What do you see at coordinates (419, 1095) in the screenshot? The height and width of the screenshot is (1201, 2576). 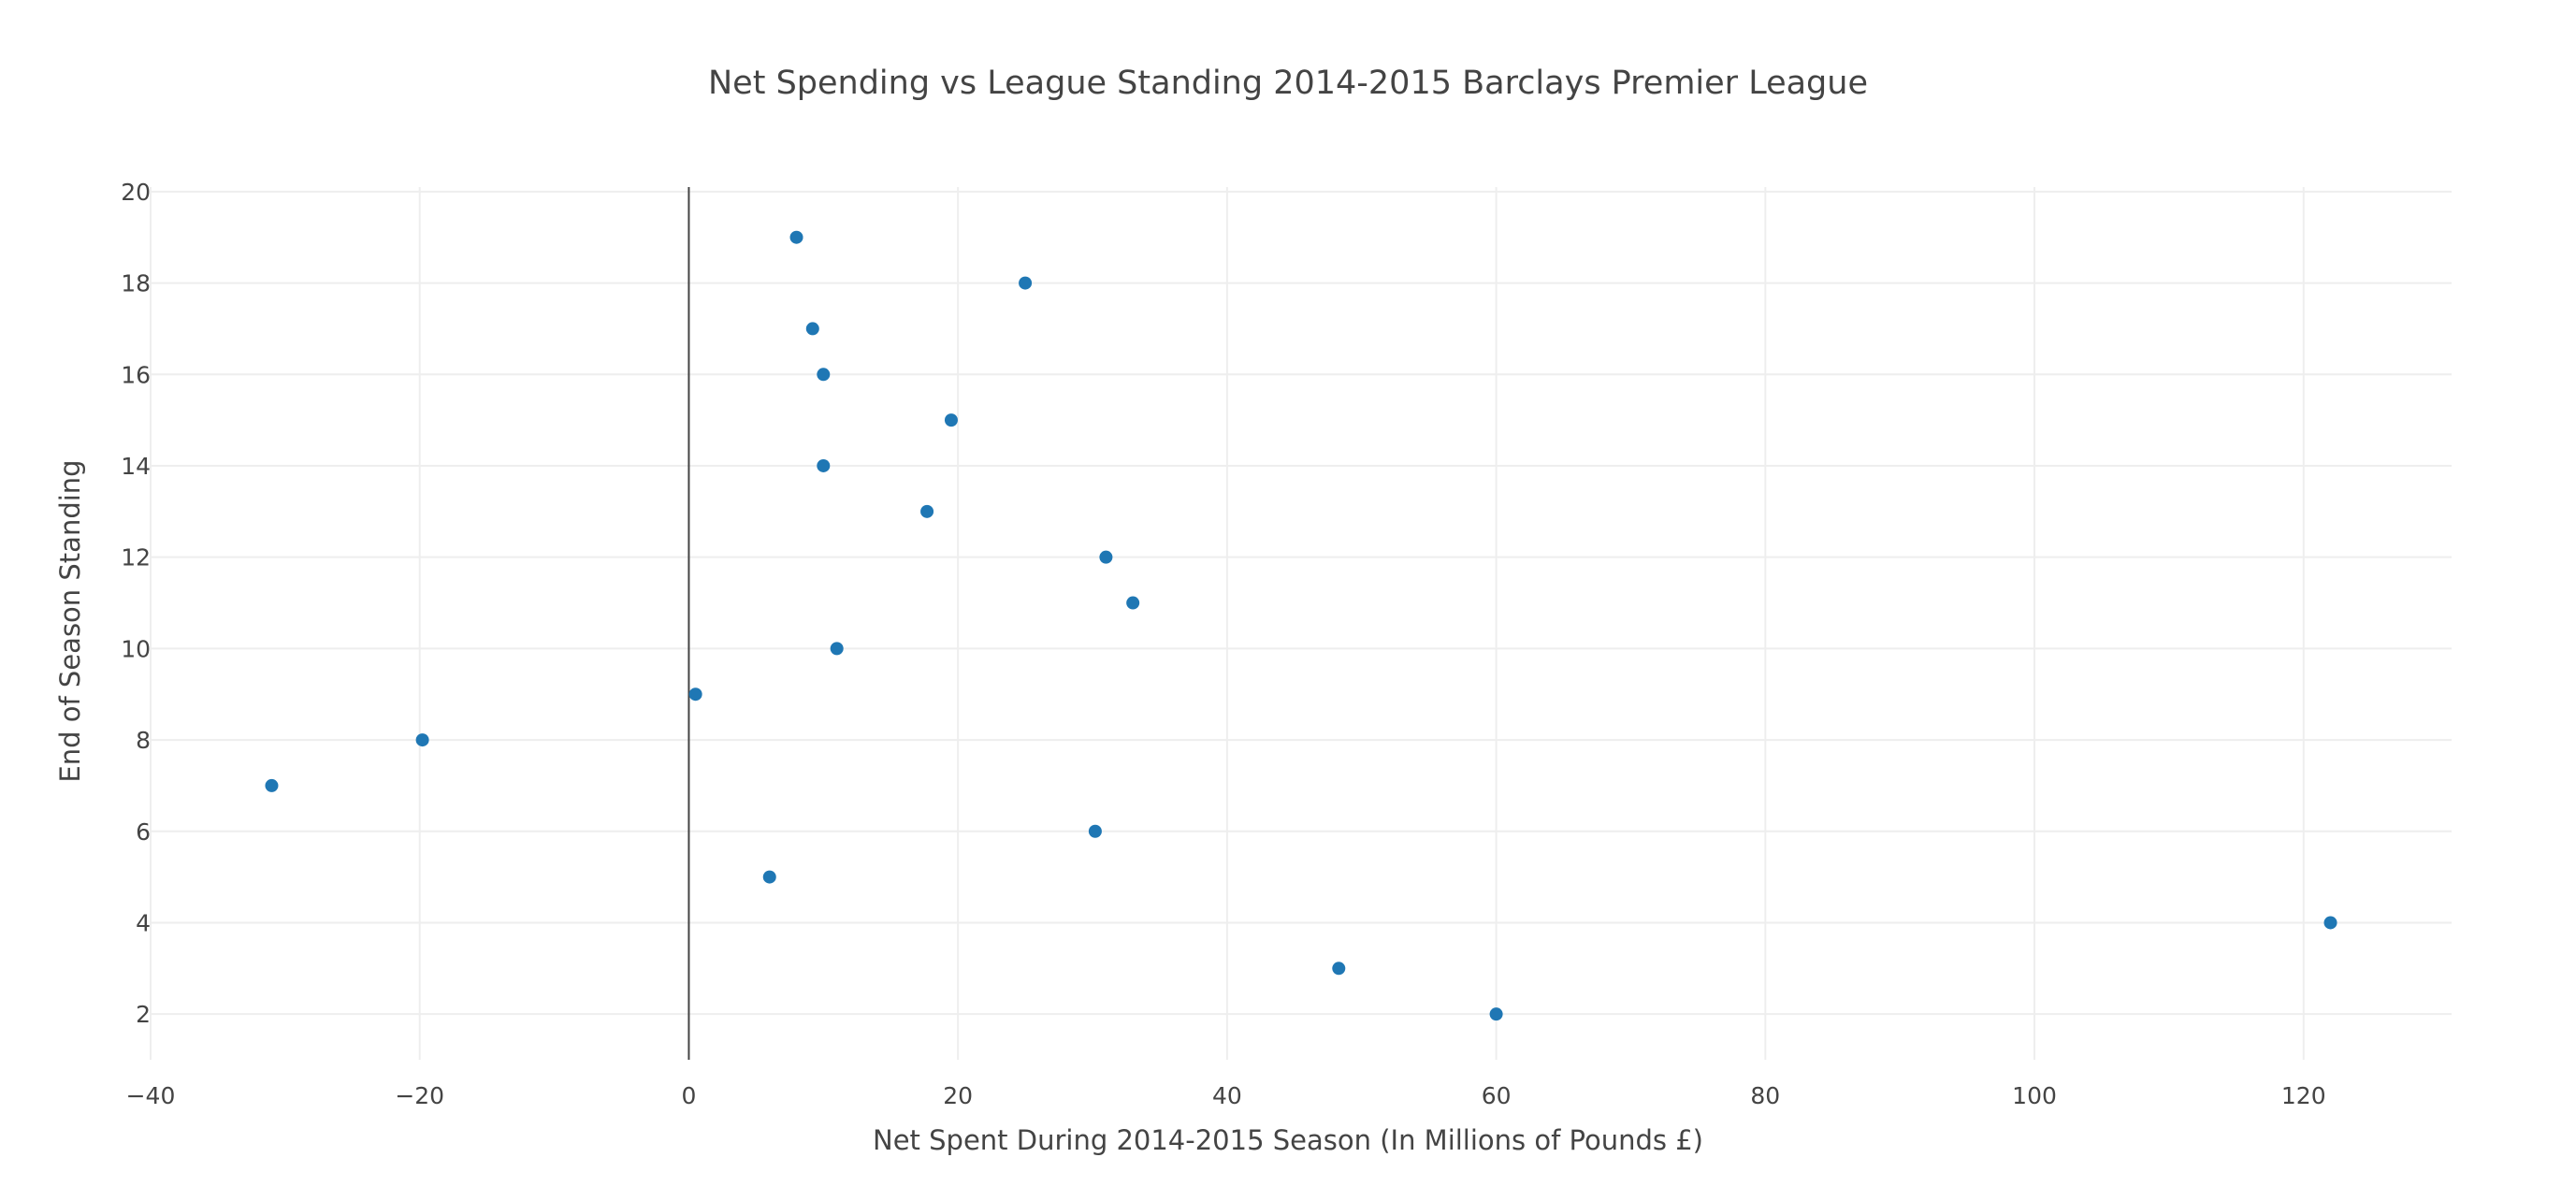 I see `x-tick-label: −20` at bounding box center [419, 1095].